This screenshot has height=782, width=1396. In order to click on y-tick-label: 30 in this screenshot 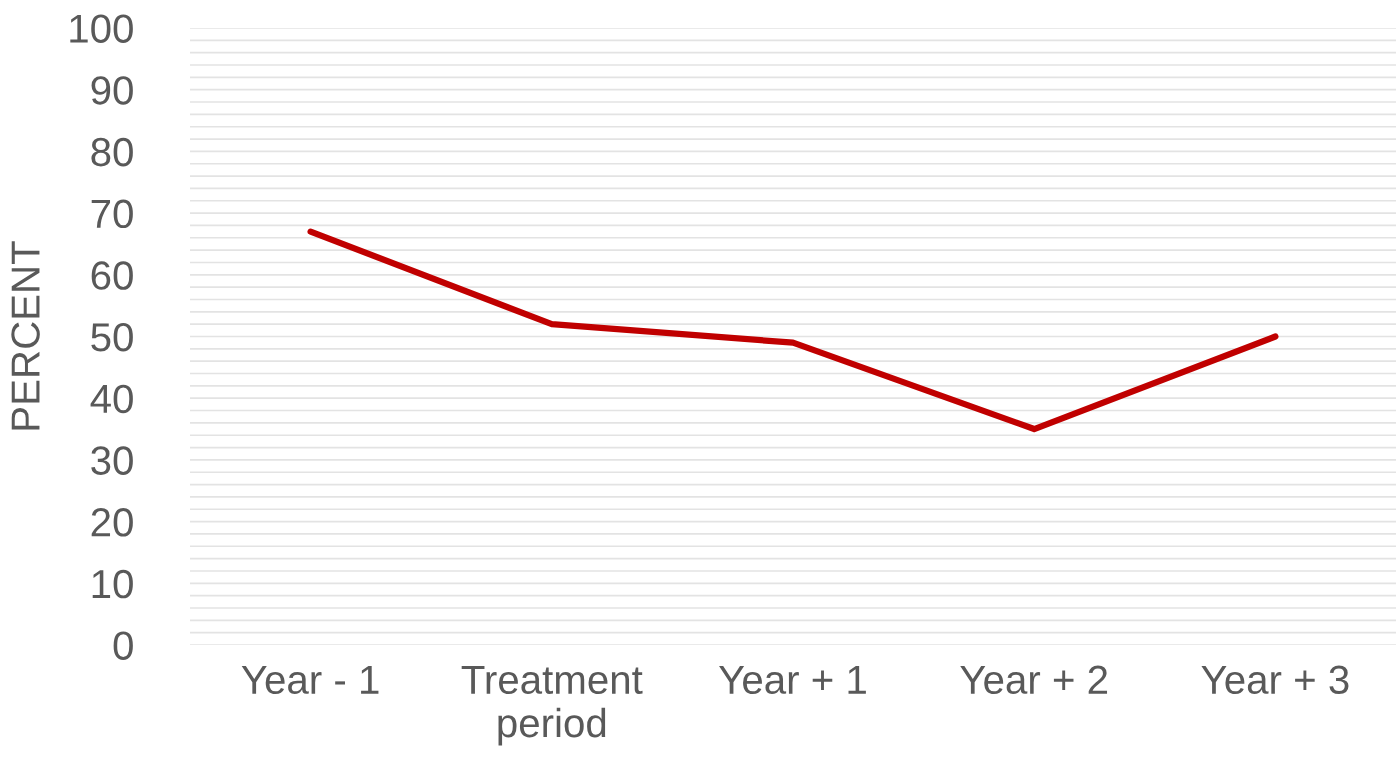, I will do `click(112, 460)`.